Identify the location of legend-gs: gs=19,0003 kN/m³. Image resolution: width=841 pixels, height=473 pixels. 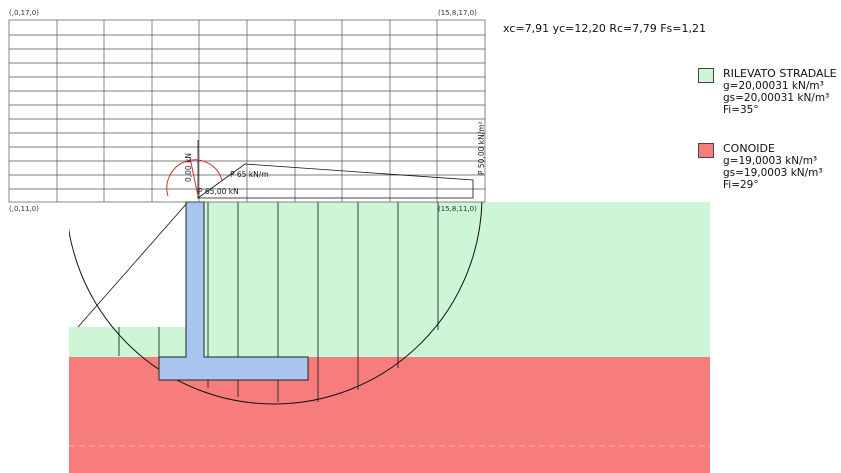
(773, 173).